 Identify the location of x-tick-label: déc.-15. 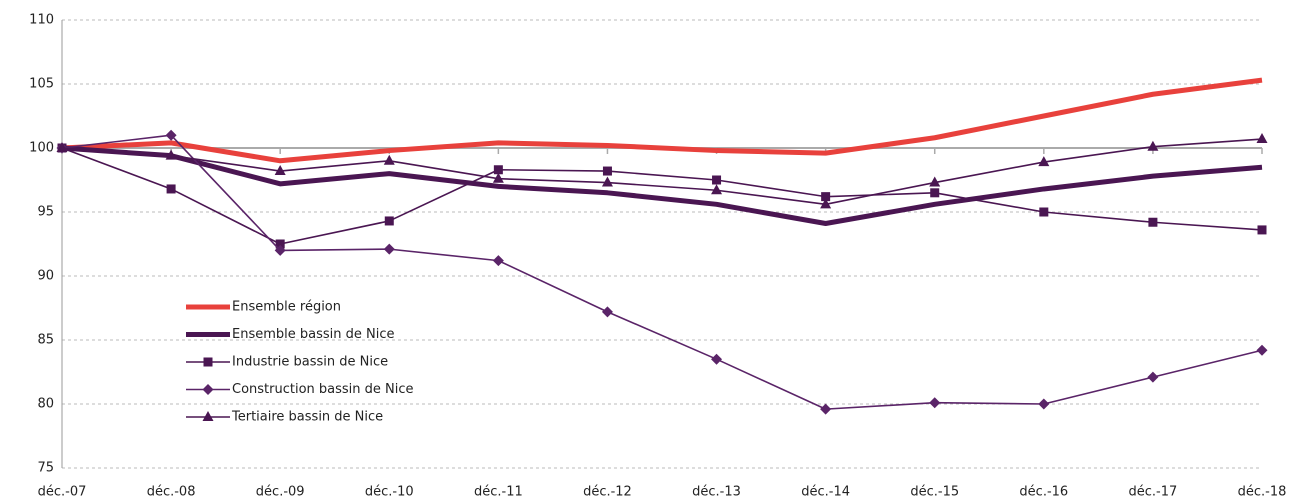
(934, 492).